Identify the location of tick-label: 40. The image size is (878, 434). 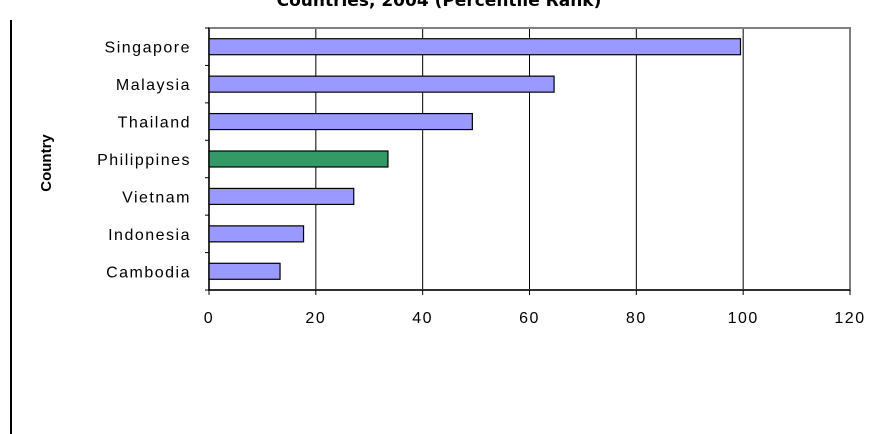
(422, 318).